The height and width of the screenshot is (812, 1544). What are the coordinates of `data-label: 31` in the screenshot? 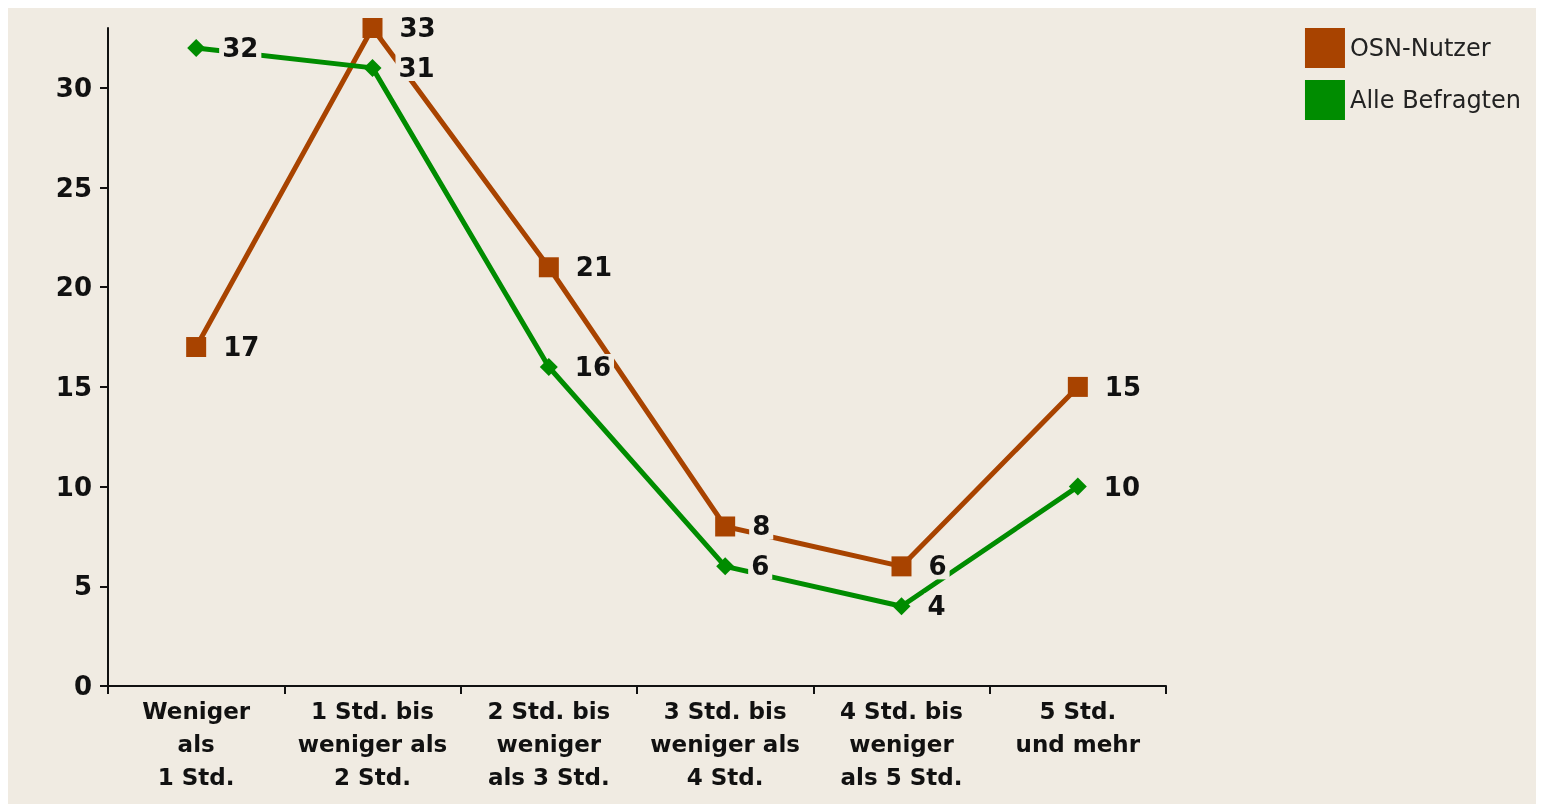 It's located at (416, 67).